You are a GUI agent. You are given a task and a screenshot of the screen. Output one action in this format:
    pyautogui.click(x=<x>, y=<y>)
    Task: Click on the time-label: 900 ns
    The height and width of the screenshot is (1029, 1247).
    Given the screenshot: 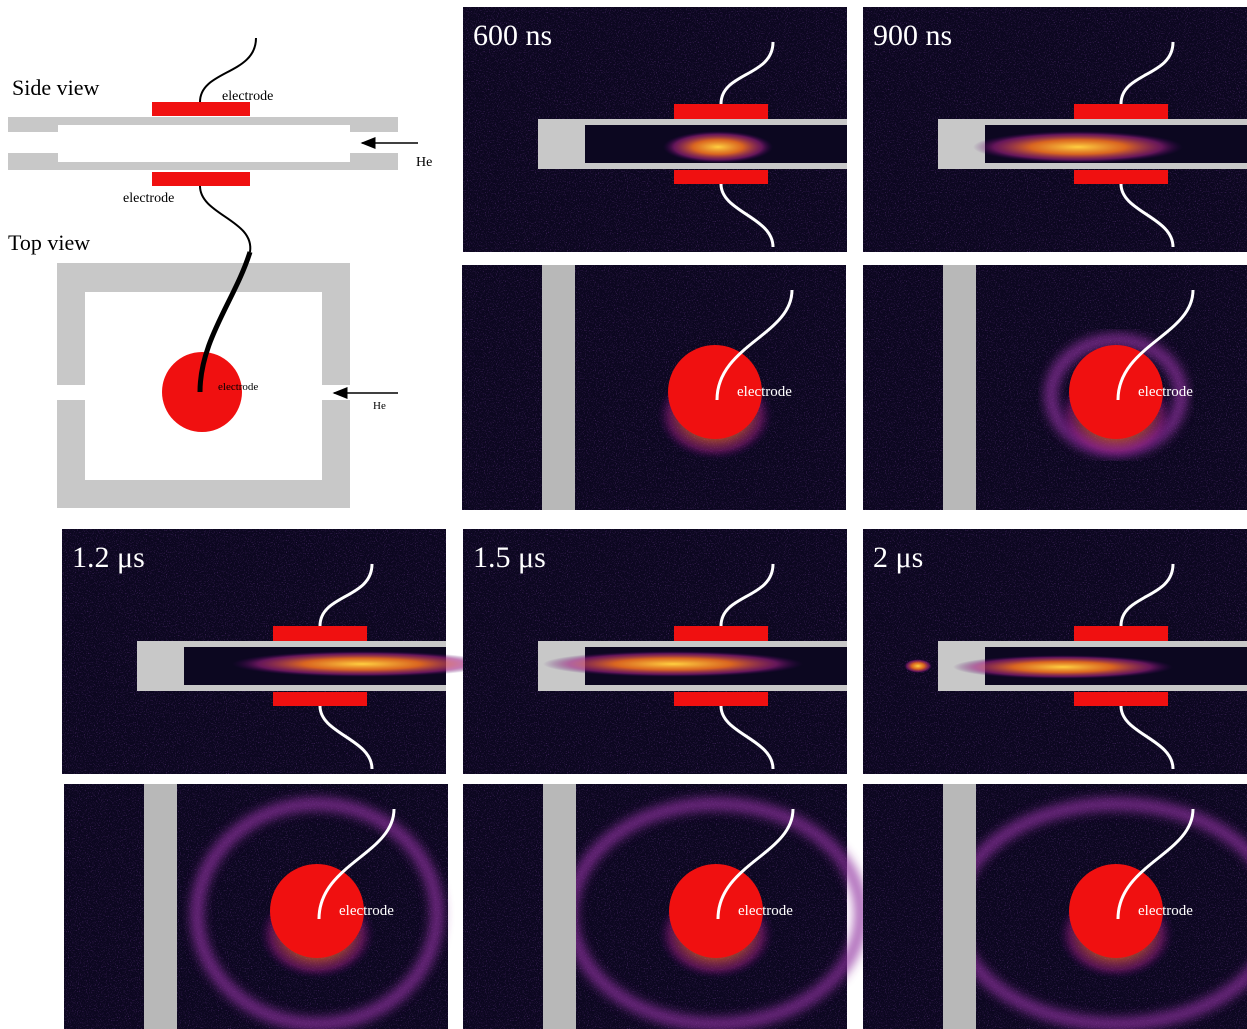 What is the action you would take?
    pyautogui.click(x=912, y=35)
    